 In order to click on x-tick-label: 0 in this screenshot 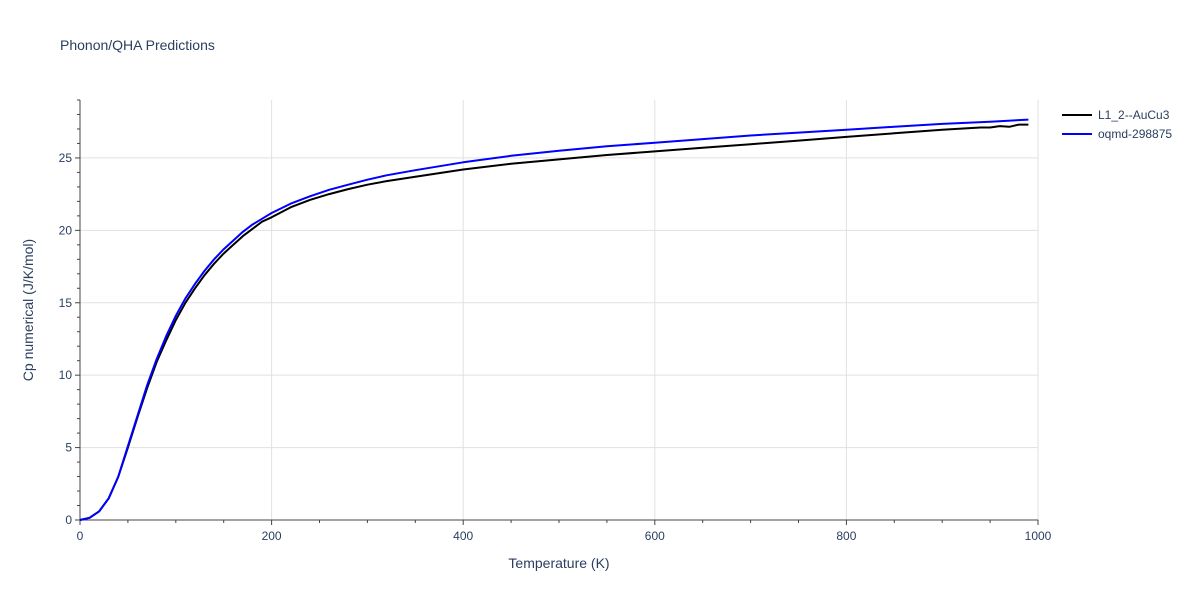, I will do `click(80, 536)`.